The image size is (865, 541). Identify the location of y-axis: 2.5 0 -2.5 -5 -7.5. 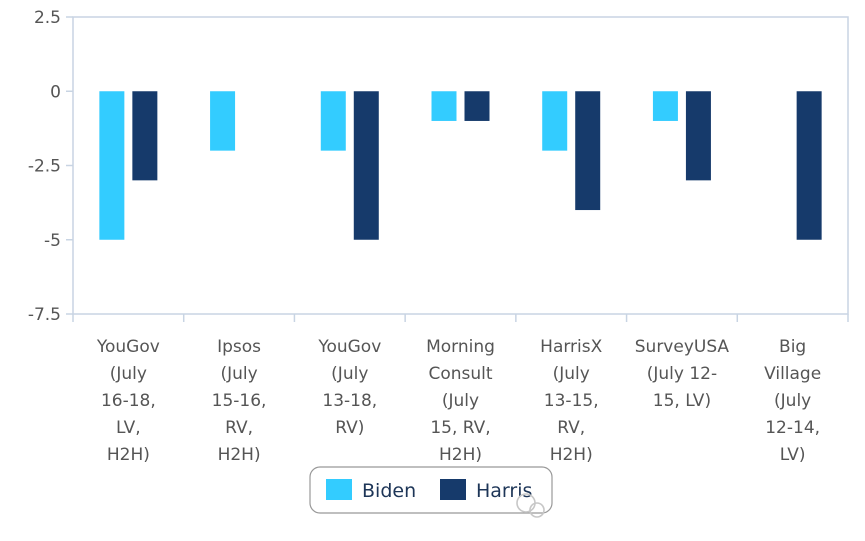
(50, 166).